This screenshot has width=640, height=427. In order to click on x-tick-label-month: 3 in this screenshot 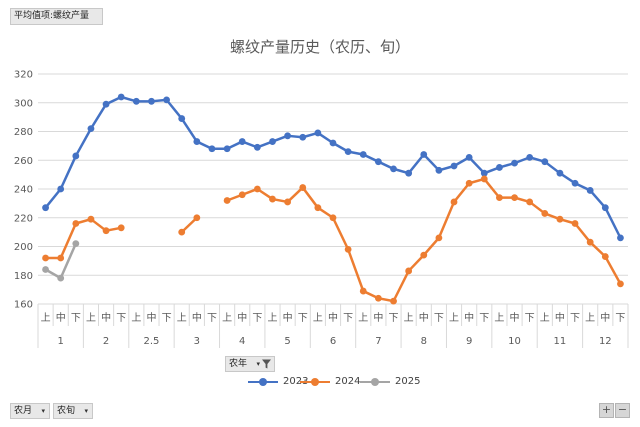, I will do `click(197, 341)`.